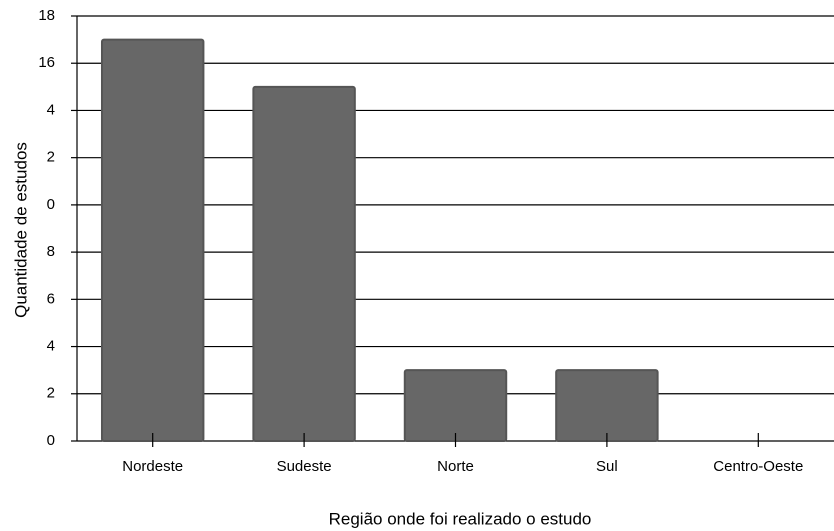 This screenshot has height=531, width=834. Describe the element at coordinates (304, 466) in the screenshot. I see `x-tick-label: Sudeste` at that location.